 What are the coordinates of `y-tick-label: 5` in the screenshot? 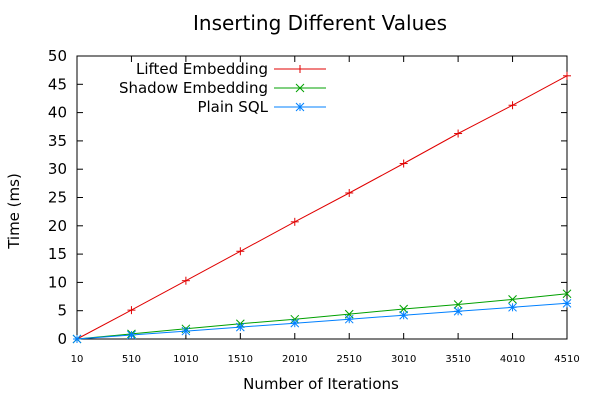 It's located at (62, 311).